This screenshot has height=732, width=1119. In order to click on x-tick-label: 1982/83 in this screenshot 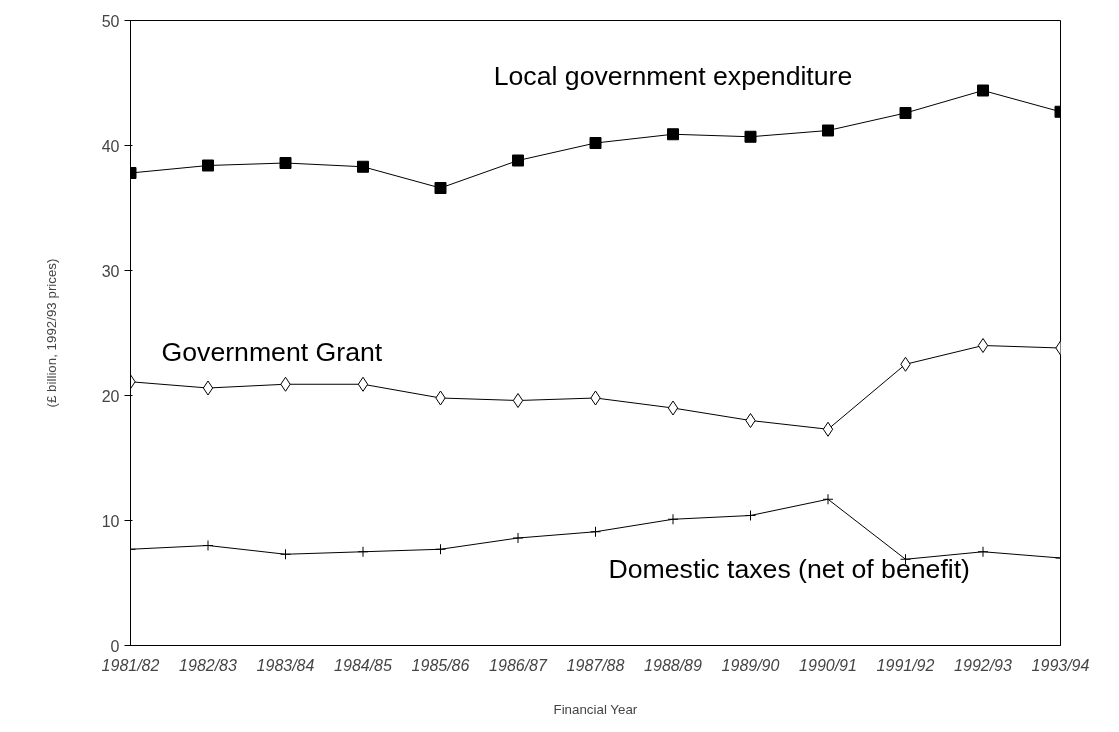, I will do `click(208, 665)`.